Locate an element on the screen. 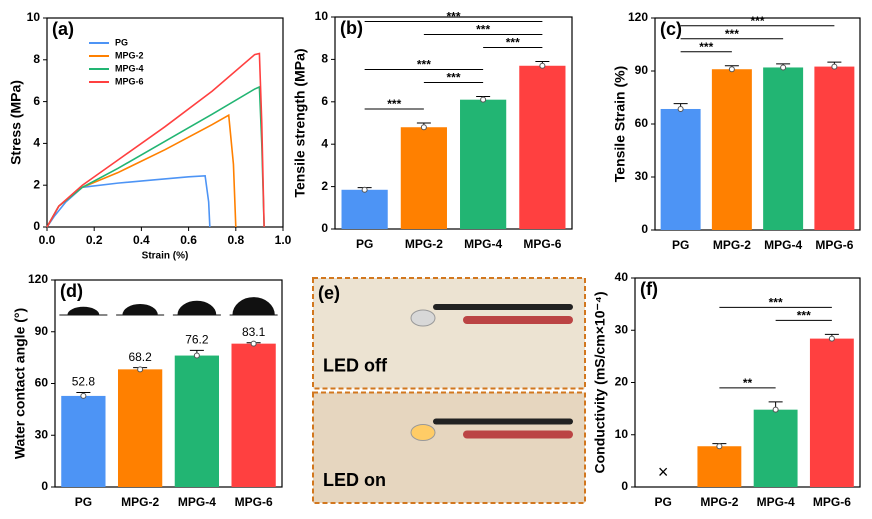 The width and height of the screenshot is (872, 519). panel-label: (f) is located at coordinates (649, 289).